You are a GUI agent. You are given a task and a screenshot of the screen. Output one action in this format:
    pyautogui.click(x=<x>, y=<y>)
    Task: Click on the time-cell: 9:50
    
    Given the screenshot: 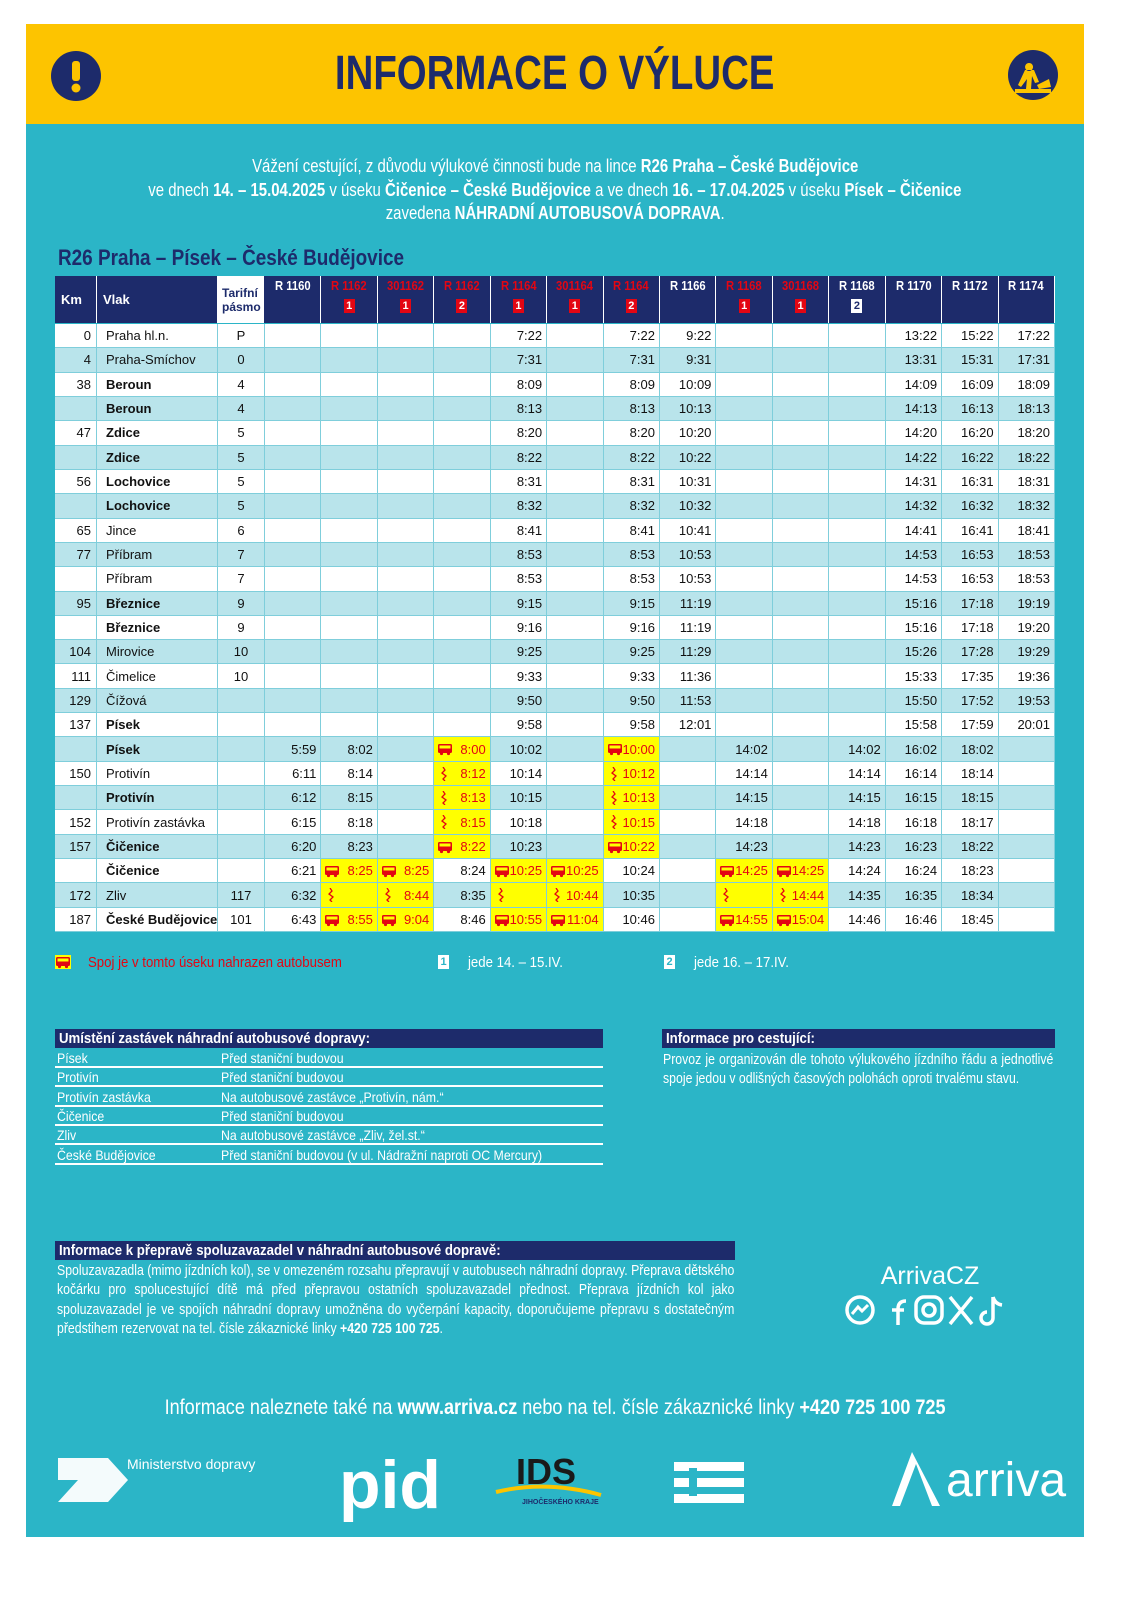 What is the action you would take?
    pyautogui.click(x=631, y=701)
    